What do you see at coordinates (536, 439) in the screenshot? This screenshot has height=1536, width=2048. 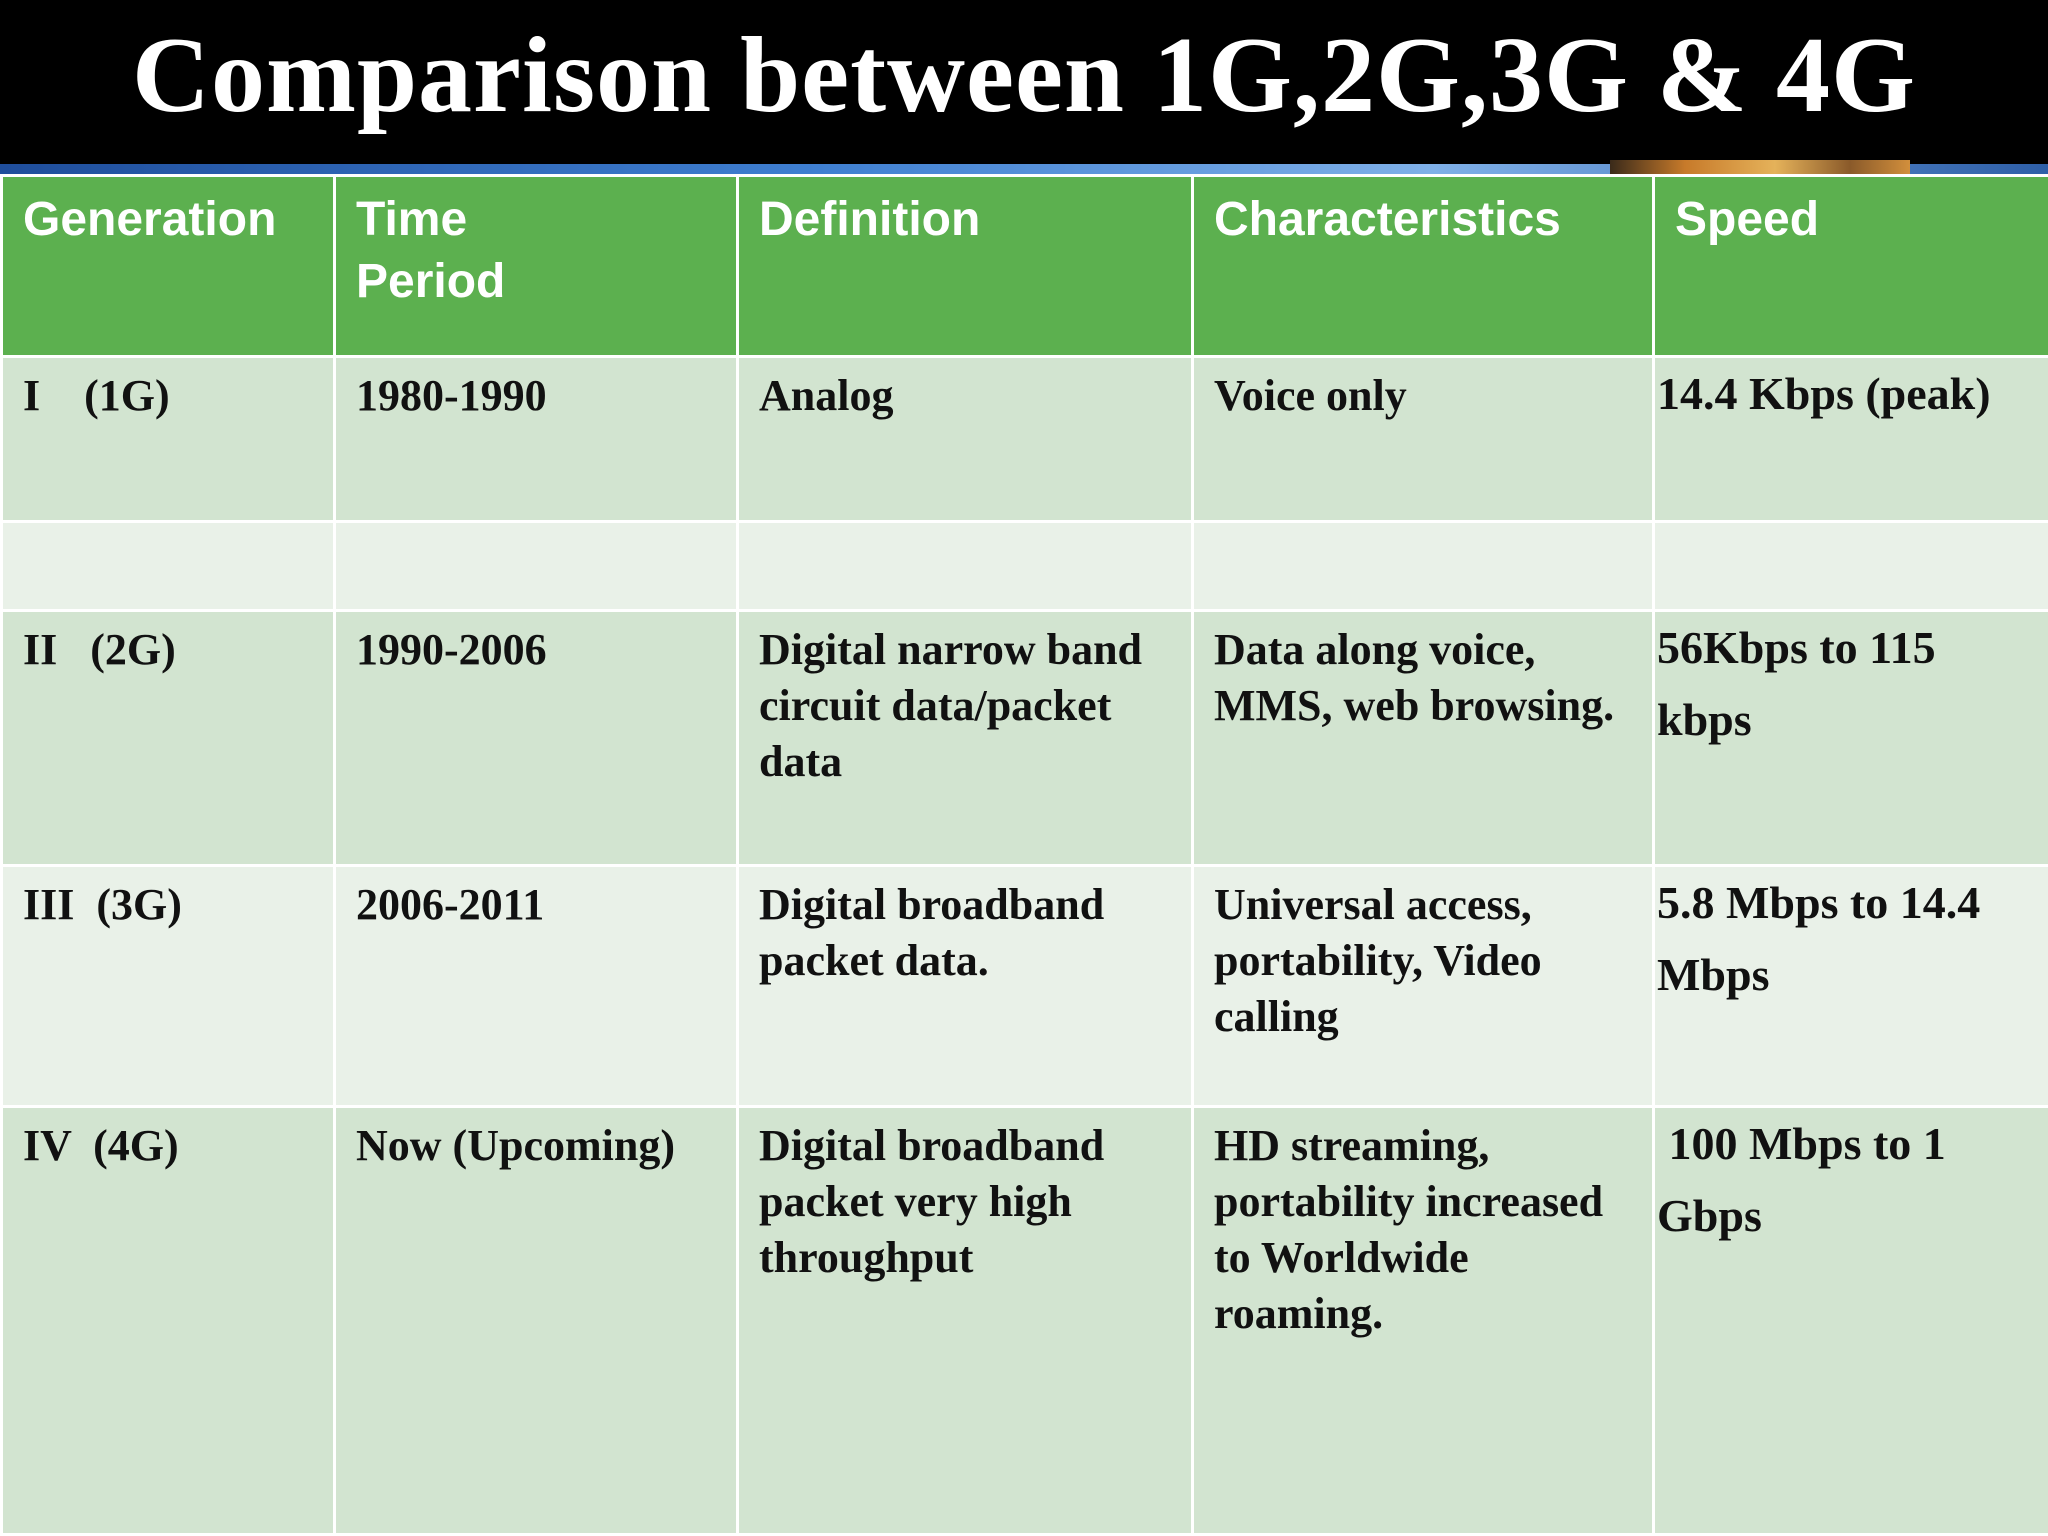 I see `cell-time-period: 1980-1990` at bounding box center [536, 439].